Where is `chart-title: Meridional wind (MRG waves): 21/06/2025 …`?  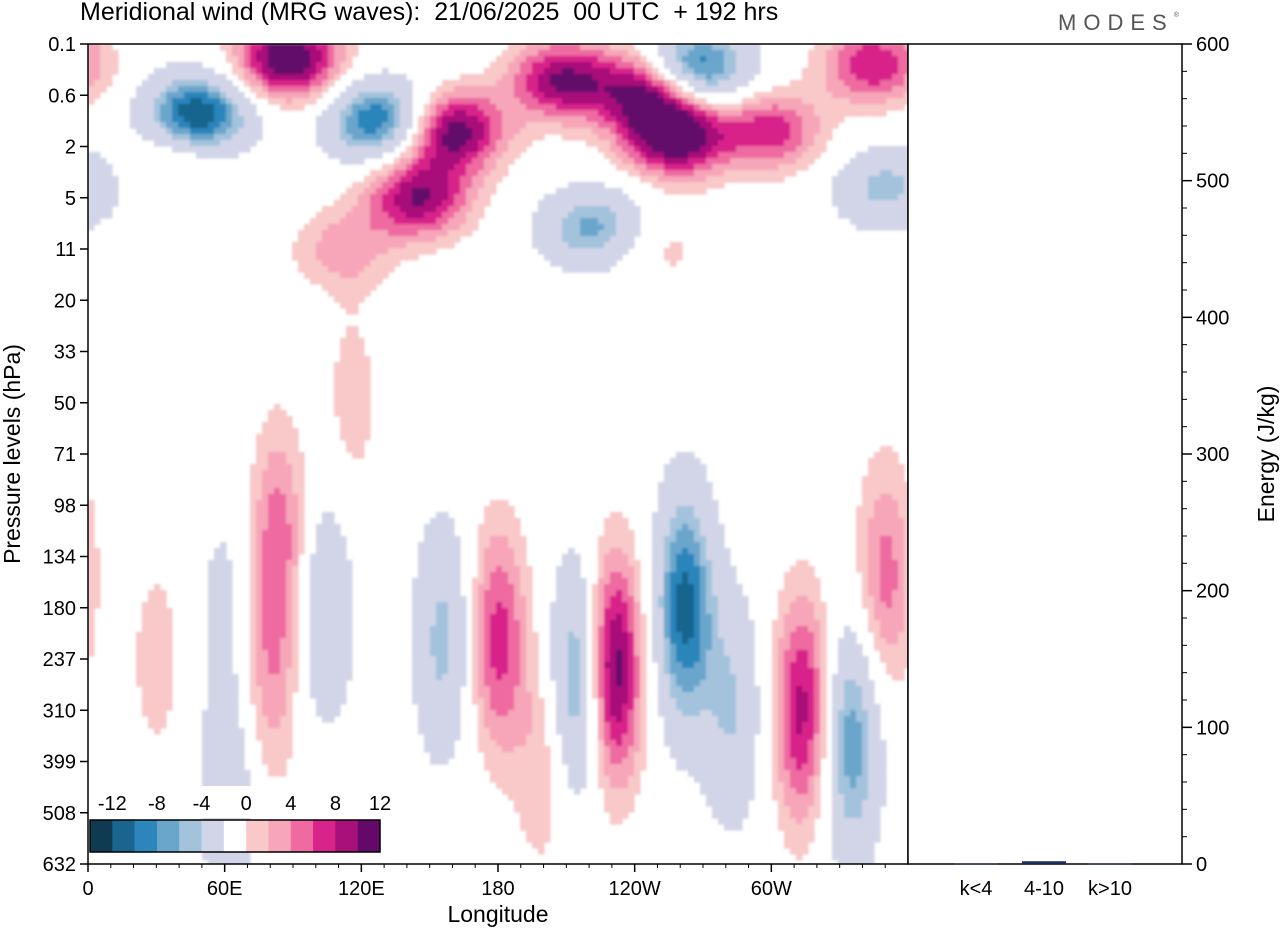 chart-title: Meridional wind (MRG waves): 21/06/2025 … is located at coordinates (429, 13).